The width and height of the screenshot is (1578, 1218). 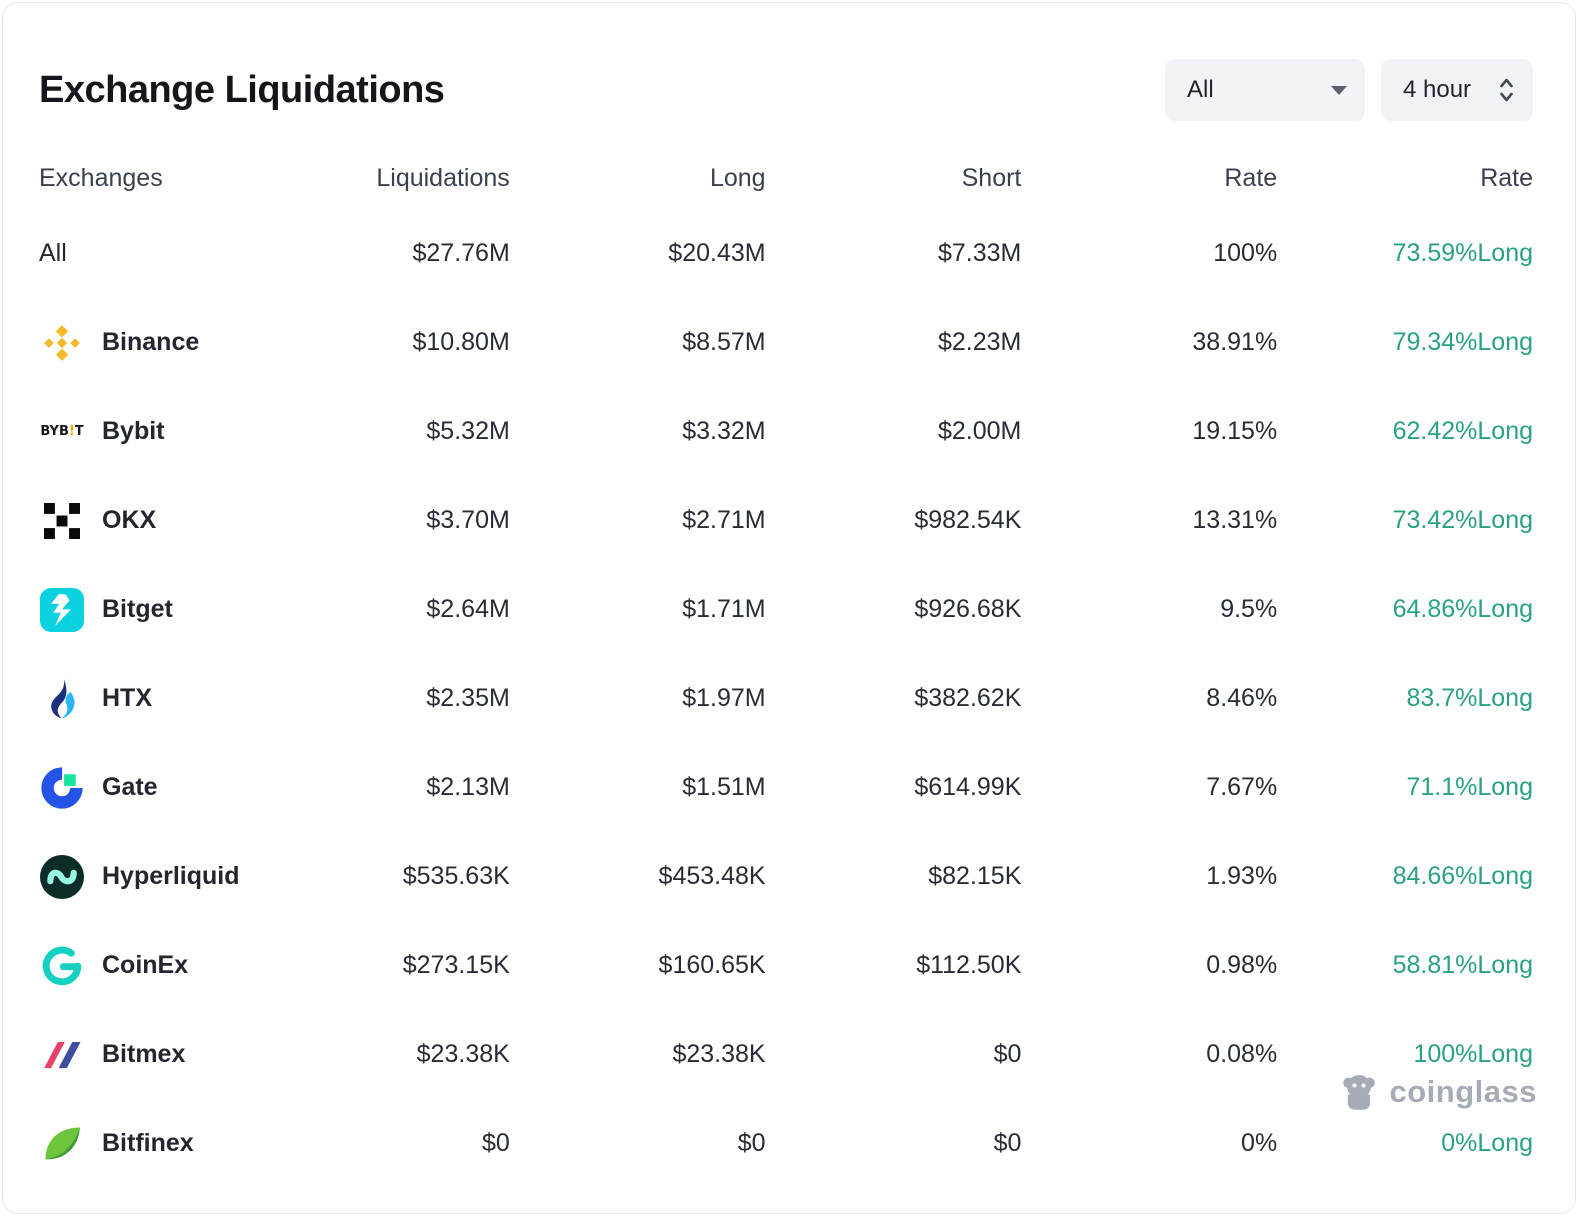 I want to click on coinglass-gorilla-icon, so click(x=1358, y=1092).